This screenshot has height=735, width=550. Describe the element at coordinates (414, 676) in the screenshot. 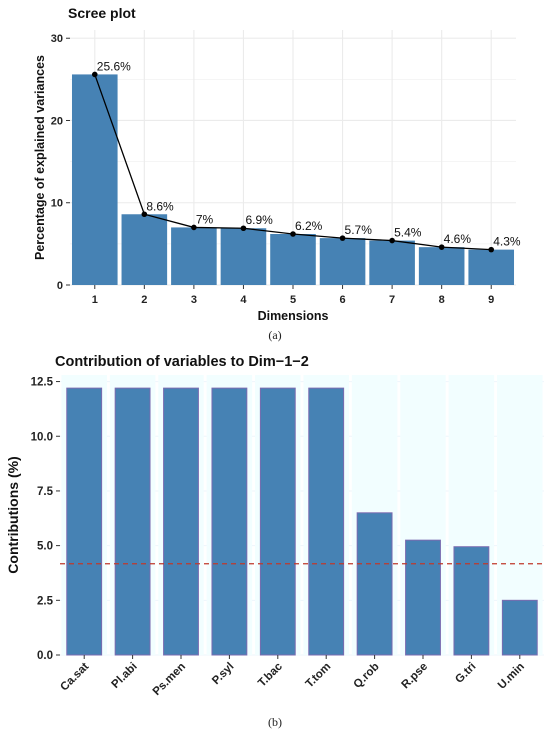

I see `x-tick-label: R.pse` at that location.